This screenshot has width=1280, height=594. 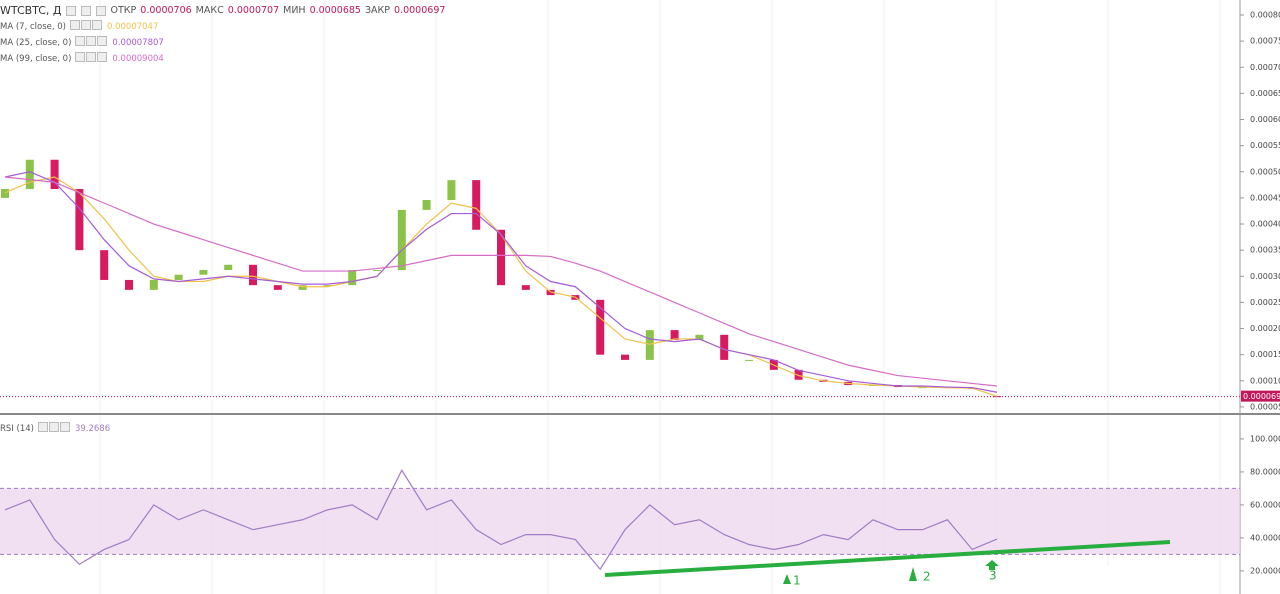 I want to click on symbol: WTCBTC, Д, so click(x=31, y=10).